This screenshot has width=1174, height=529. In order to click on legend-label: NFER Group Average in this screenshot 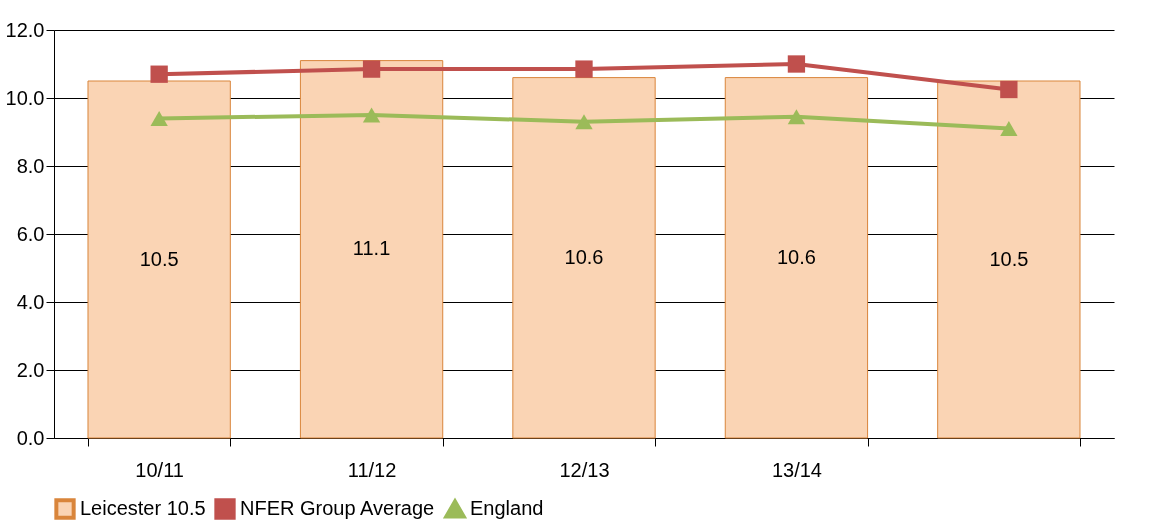, I will do `click(337, 508)`.